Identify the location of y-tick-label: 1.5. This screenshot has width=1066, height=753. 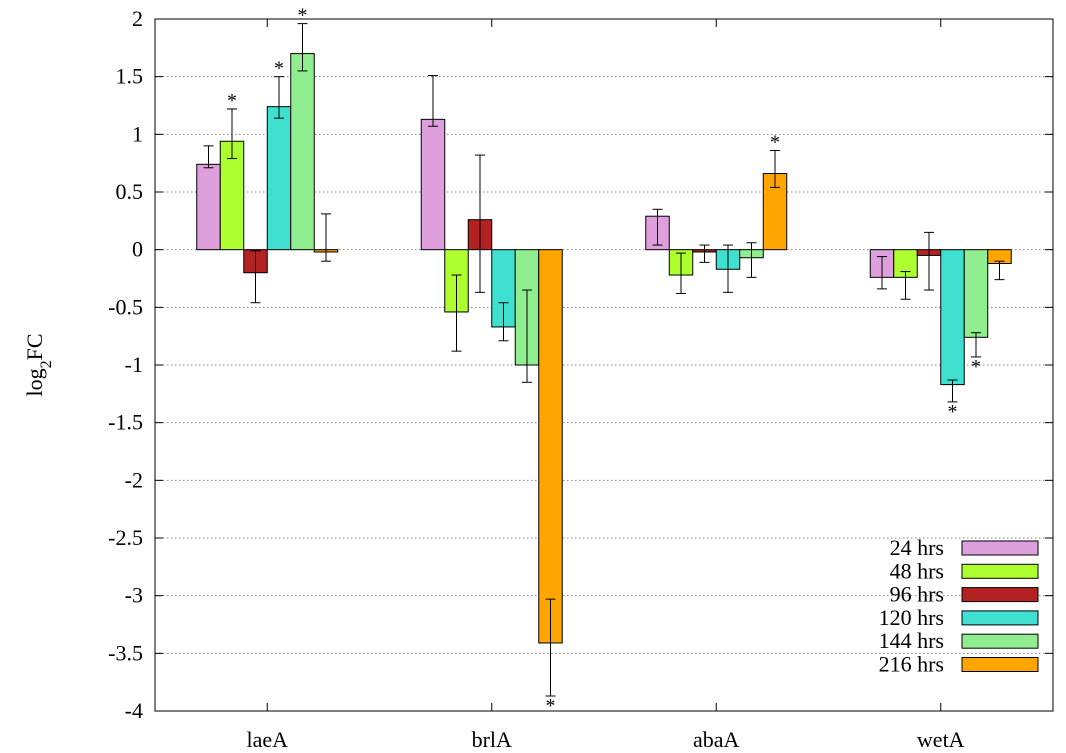
(130, 76).